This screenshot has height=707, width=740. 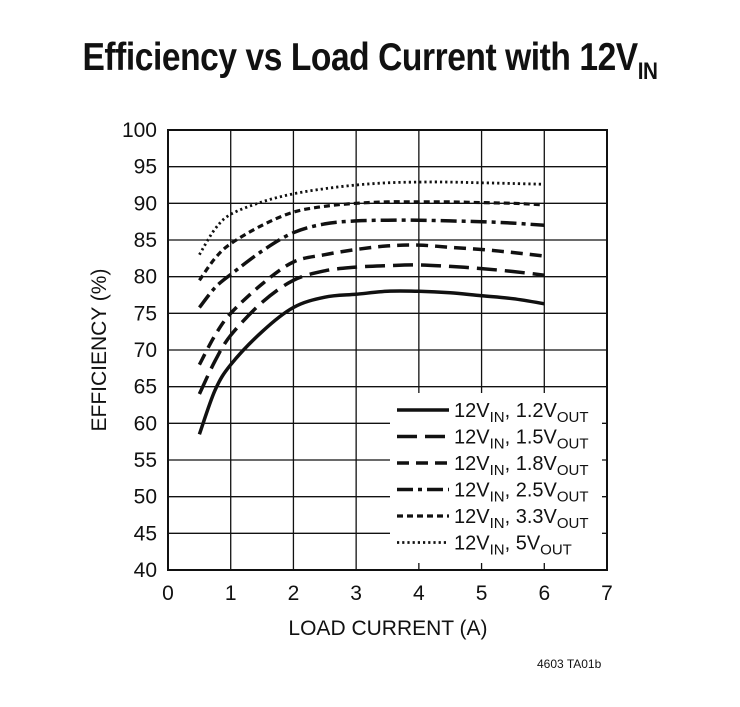 What do you see at coordinates (145, 350) in the screenshot?
I see `y-tick-label: 70` at bounding box center [145, 350].